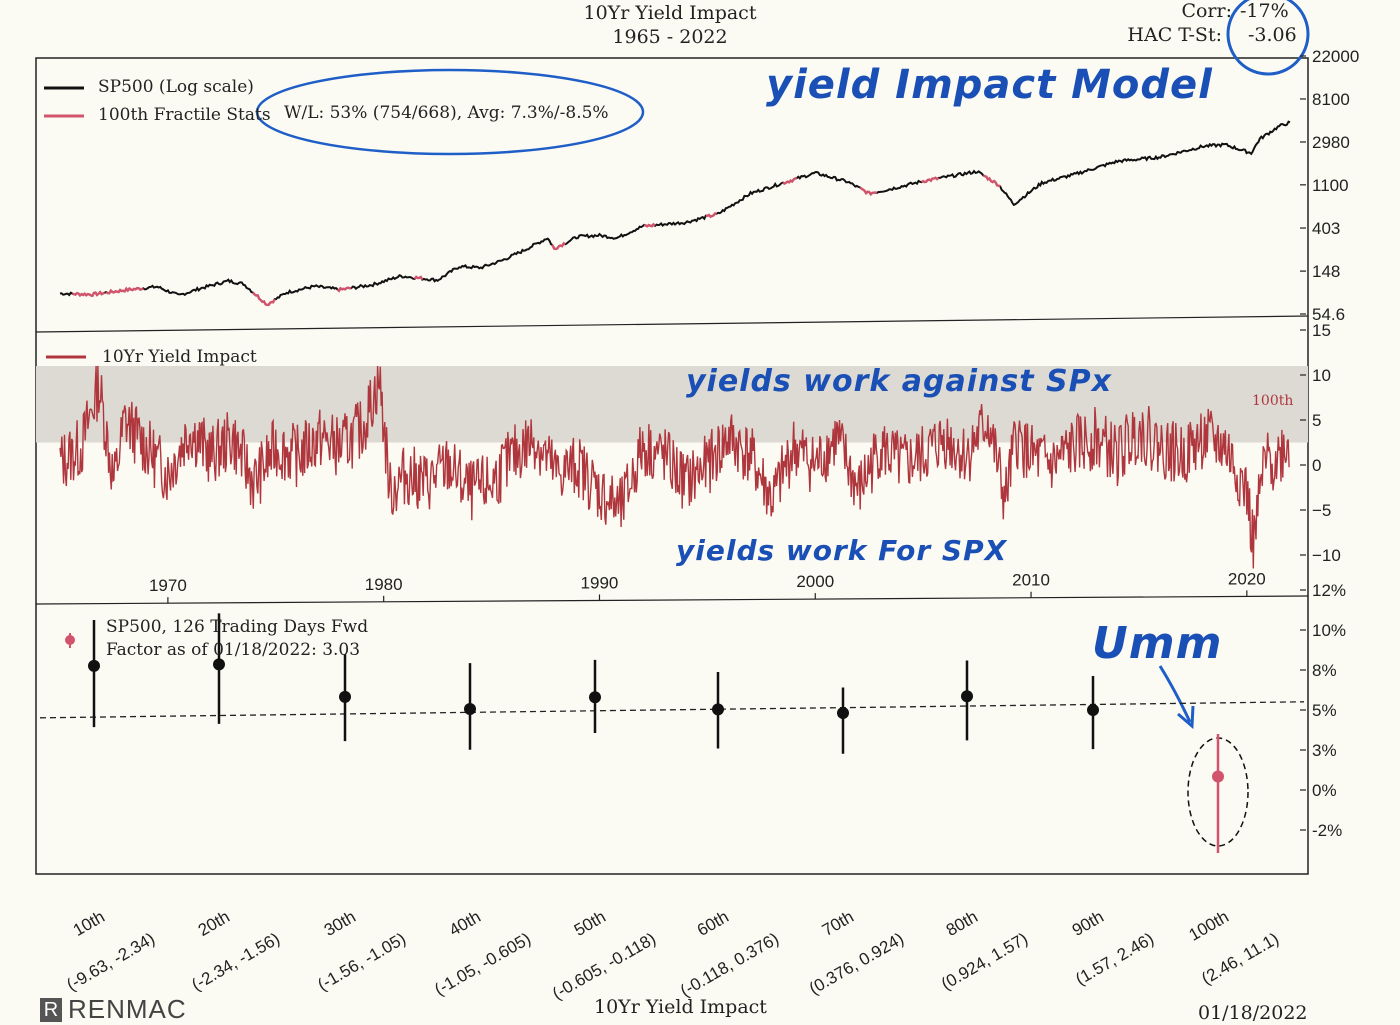 The width and height of the screenshot is (1400, 1025). What do you see at coordinates (1324, 710) in the screenshot?
I see `y-tick-label: 5%` at bounding box center [1324, 710].